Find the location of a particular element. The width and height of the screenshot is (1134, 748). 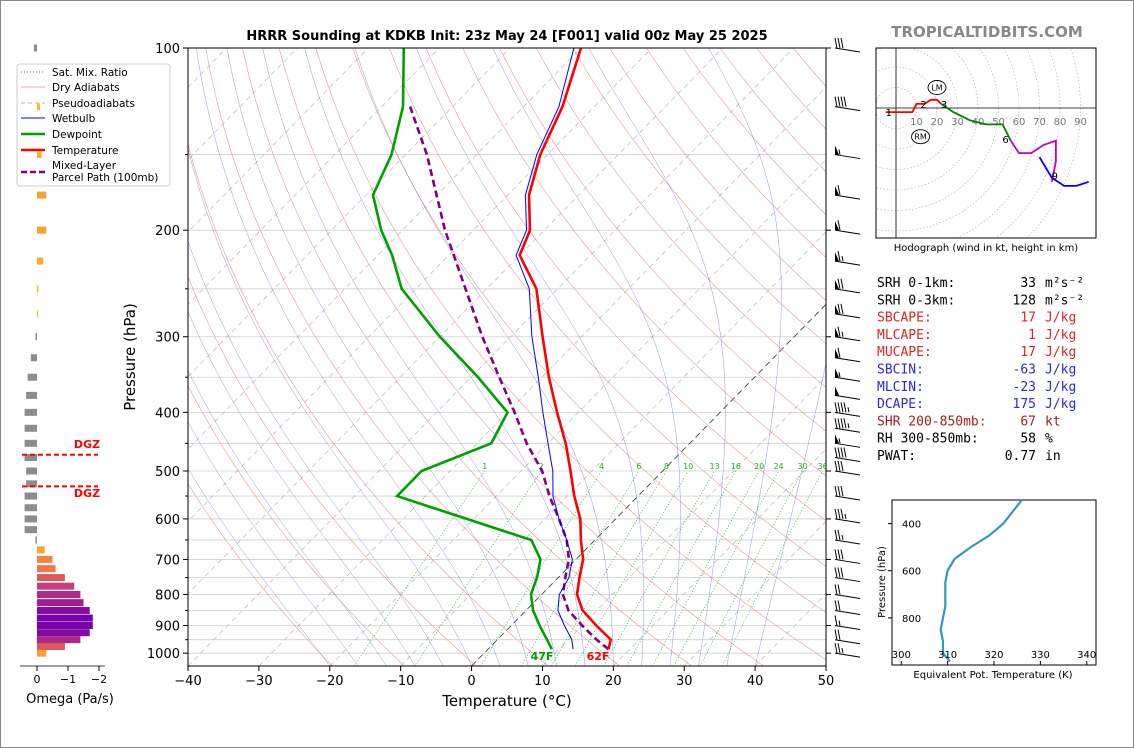

storm-motion-rm-label: RM is located at coordinates (920, 137).